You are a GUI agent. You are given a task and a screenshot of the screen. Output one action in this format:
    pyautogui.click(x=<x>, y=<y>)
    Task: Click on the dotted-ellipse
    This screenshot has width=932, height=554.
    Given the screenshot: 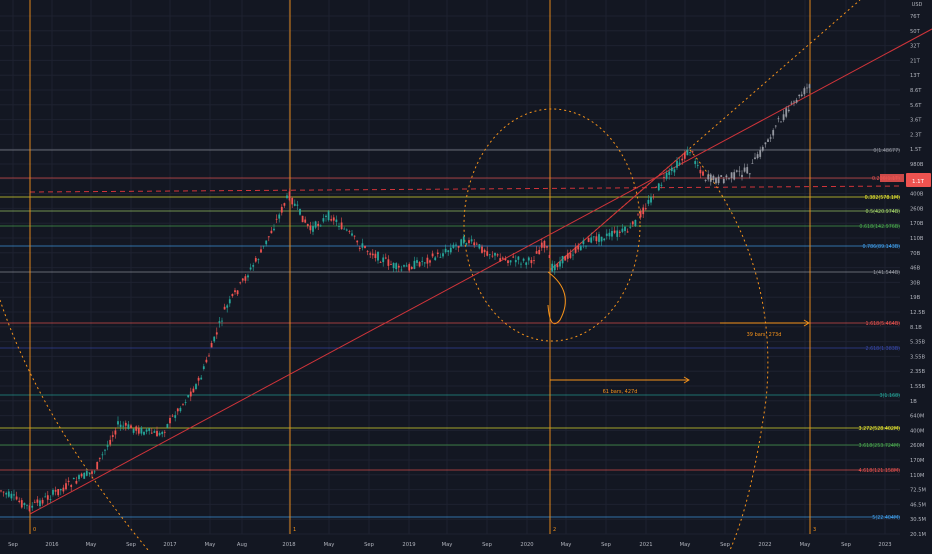 What is the action you would take?
    pyautogui.click(x=552, y=225)
    